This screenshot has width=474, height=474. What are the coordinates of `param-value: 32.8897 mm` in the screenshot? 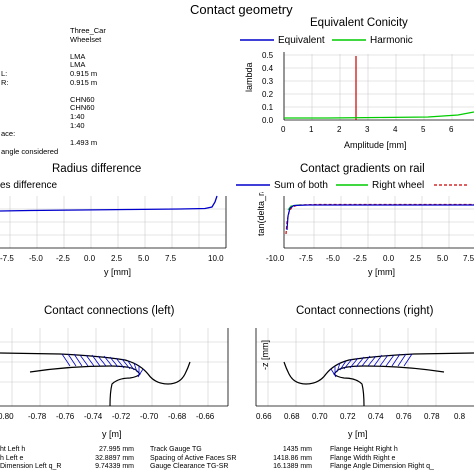 It's located at (114, 458).